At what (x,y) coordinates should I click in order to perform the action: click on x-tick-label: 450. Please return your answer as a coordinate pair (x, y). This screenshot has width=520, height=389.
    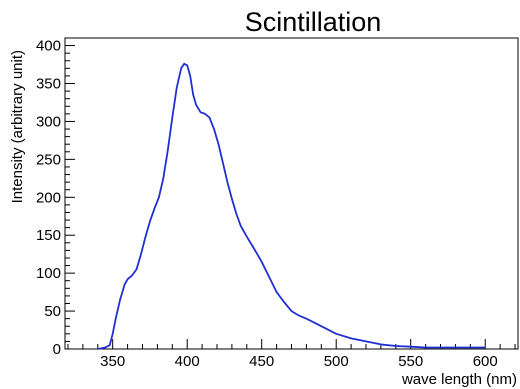
    Looking at the image, I should click on (261, 361).